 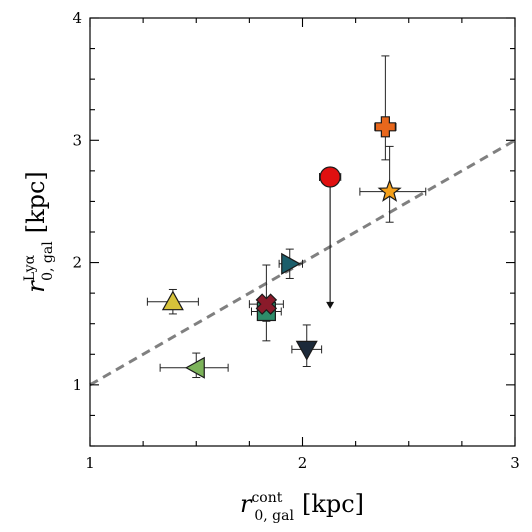 What do you see at coordinates (515, 463) in the screenshot?
I see `x-tick-label: 3` at bounding box center [515, 463].